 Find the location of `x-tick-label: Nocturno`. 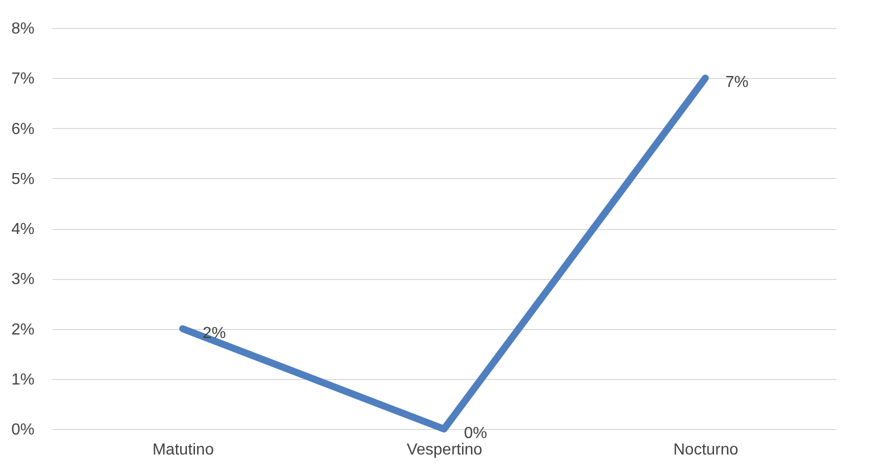

x-tick-label: Nocturno is located at coordinates (705, 450).